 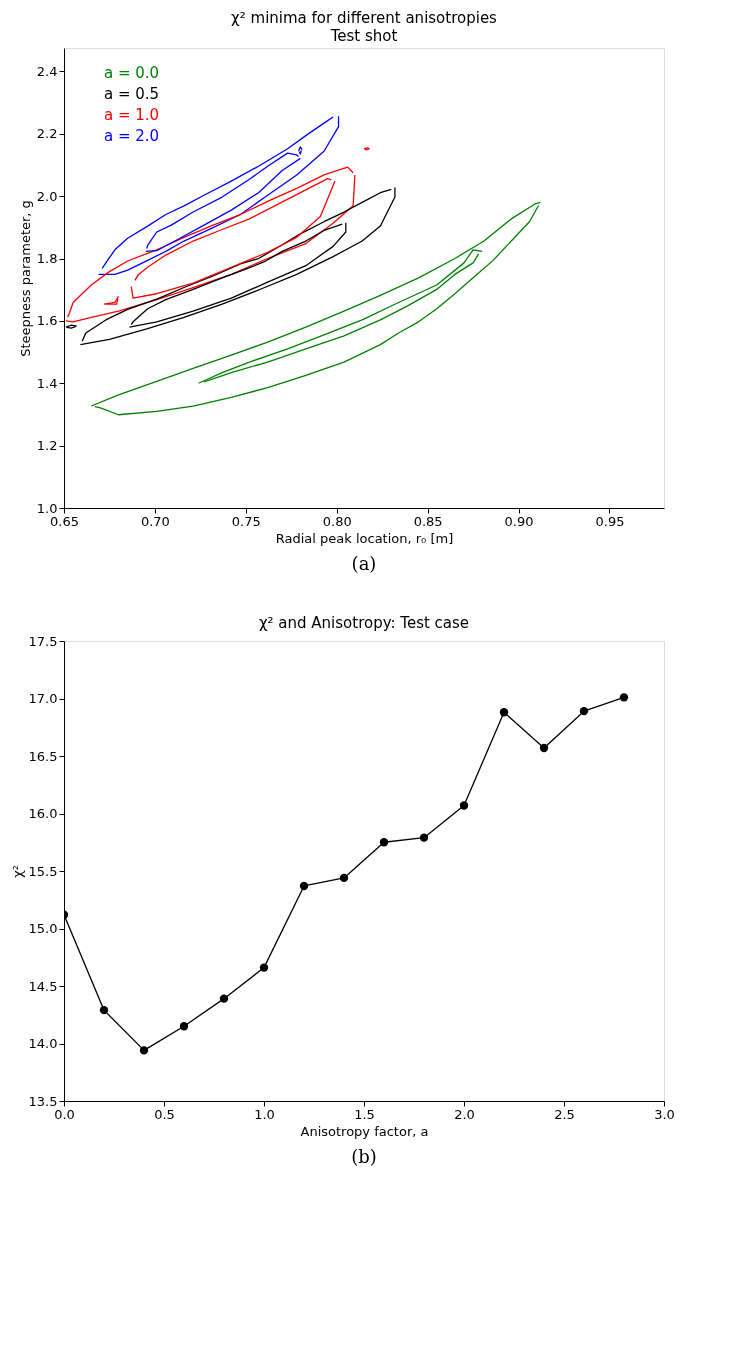 What do you see at coordinates (47, 71) in the screenshot?
I see `y-tick-label: 2.4` at bounding box center [47, 71].